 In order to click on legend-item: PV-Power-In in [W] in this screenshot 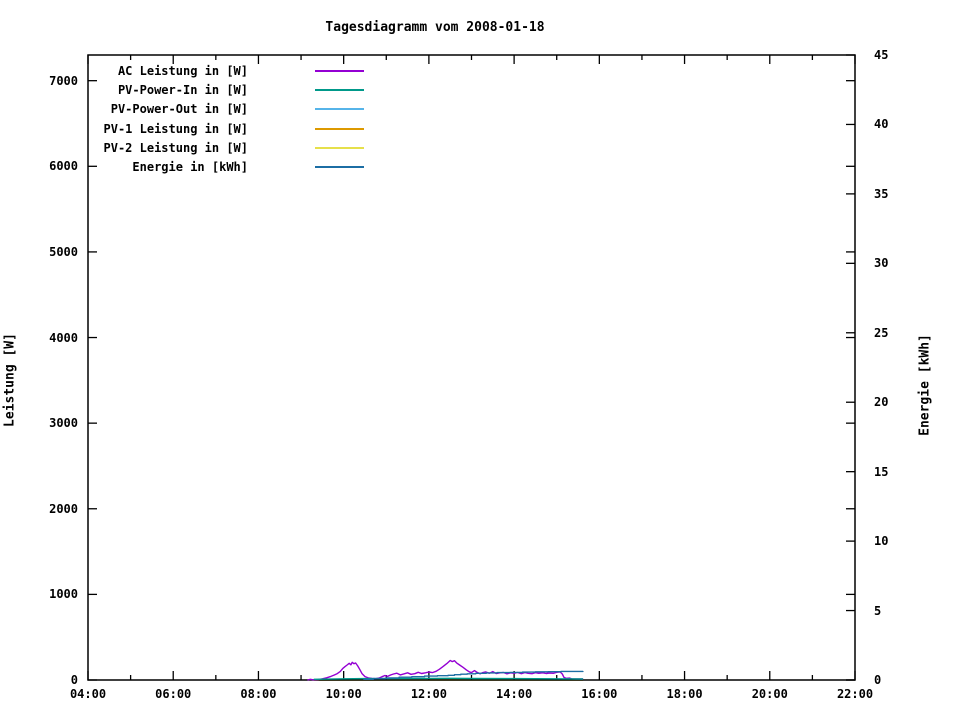, I will do `click(226, 89)`.